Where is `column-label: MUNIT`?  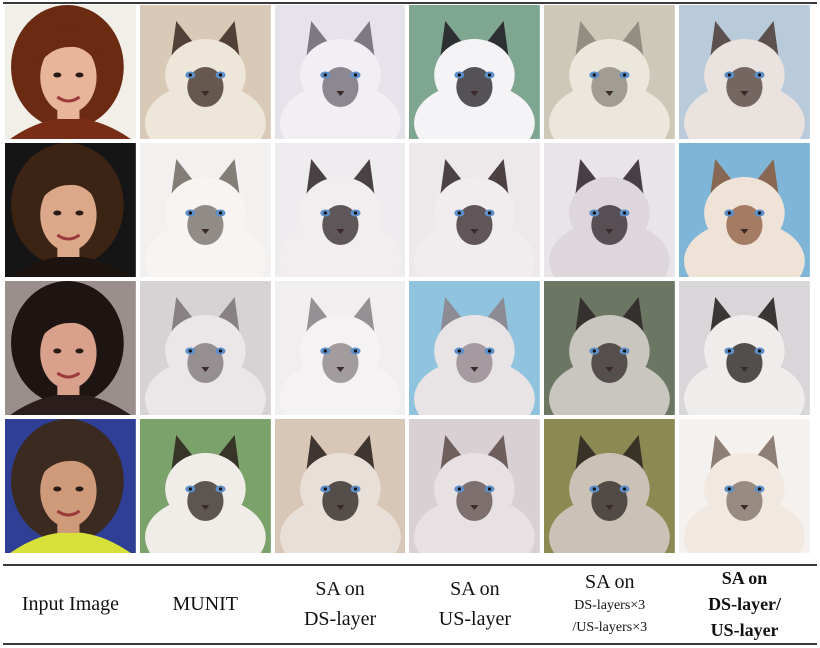 column-label: MUNIT is located at coordinates (205, 604).